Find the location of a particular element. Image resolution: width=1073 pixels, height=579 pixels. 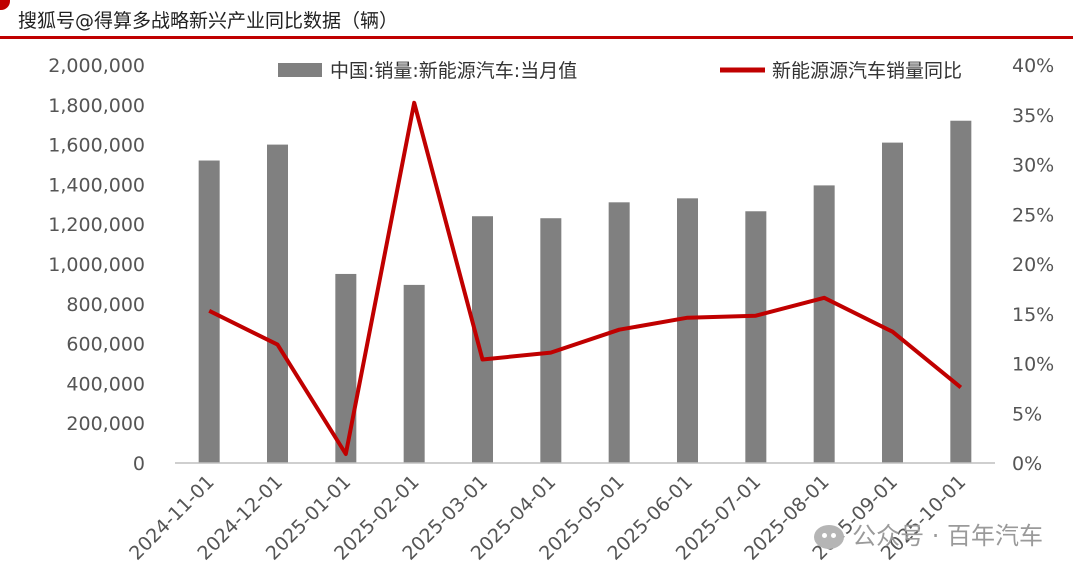

right-tick-label: 35% is located at coordinates (1033, 116).